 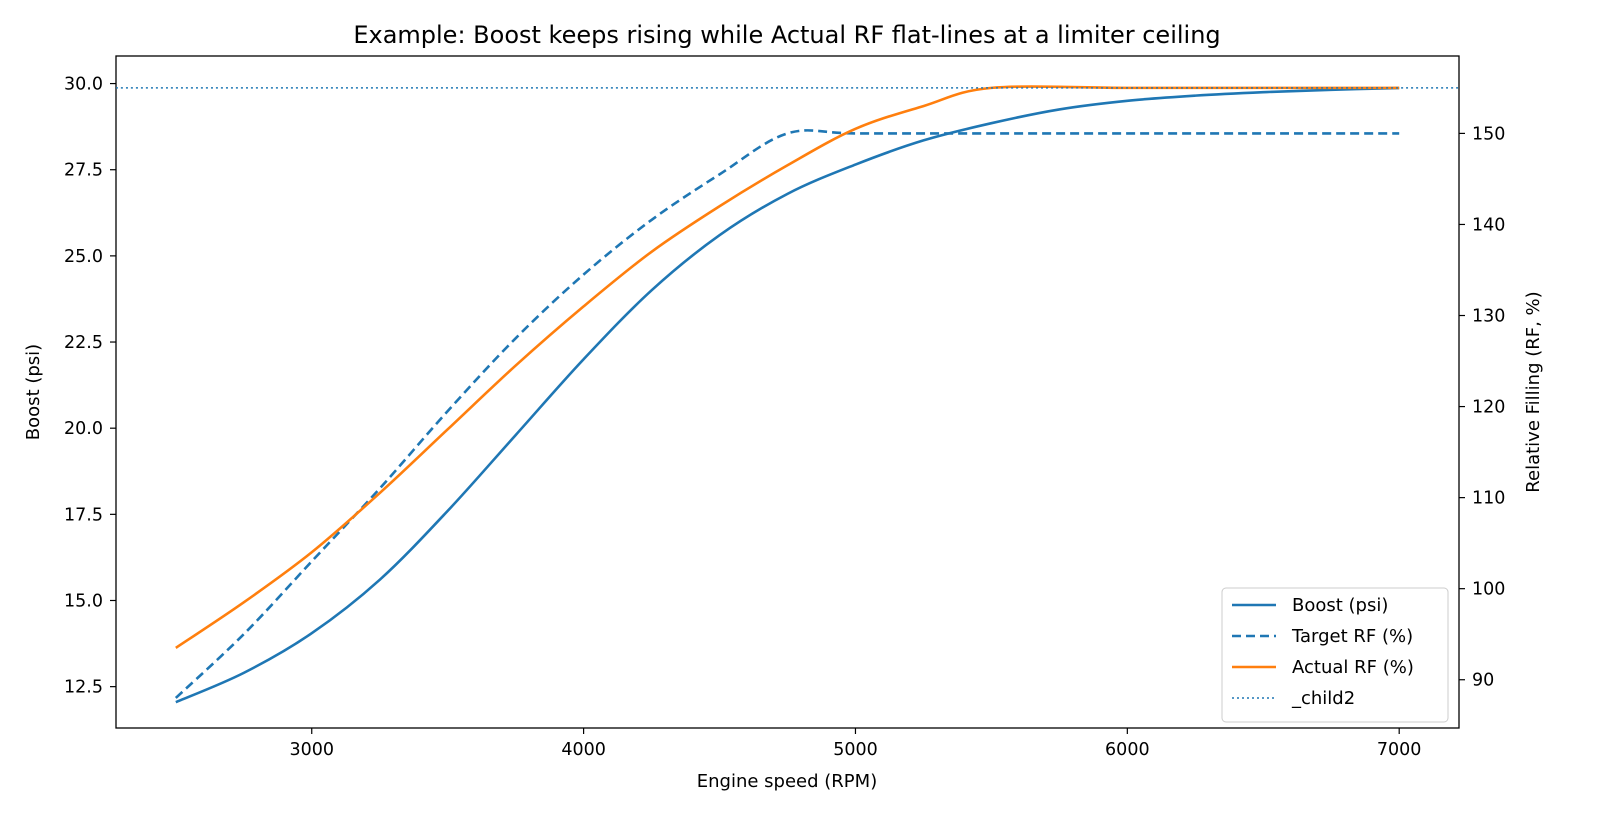 I want to click on y2-tick-label: 100, so click(x=1488, y=590).